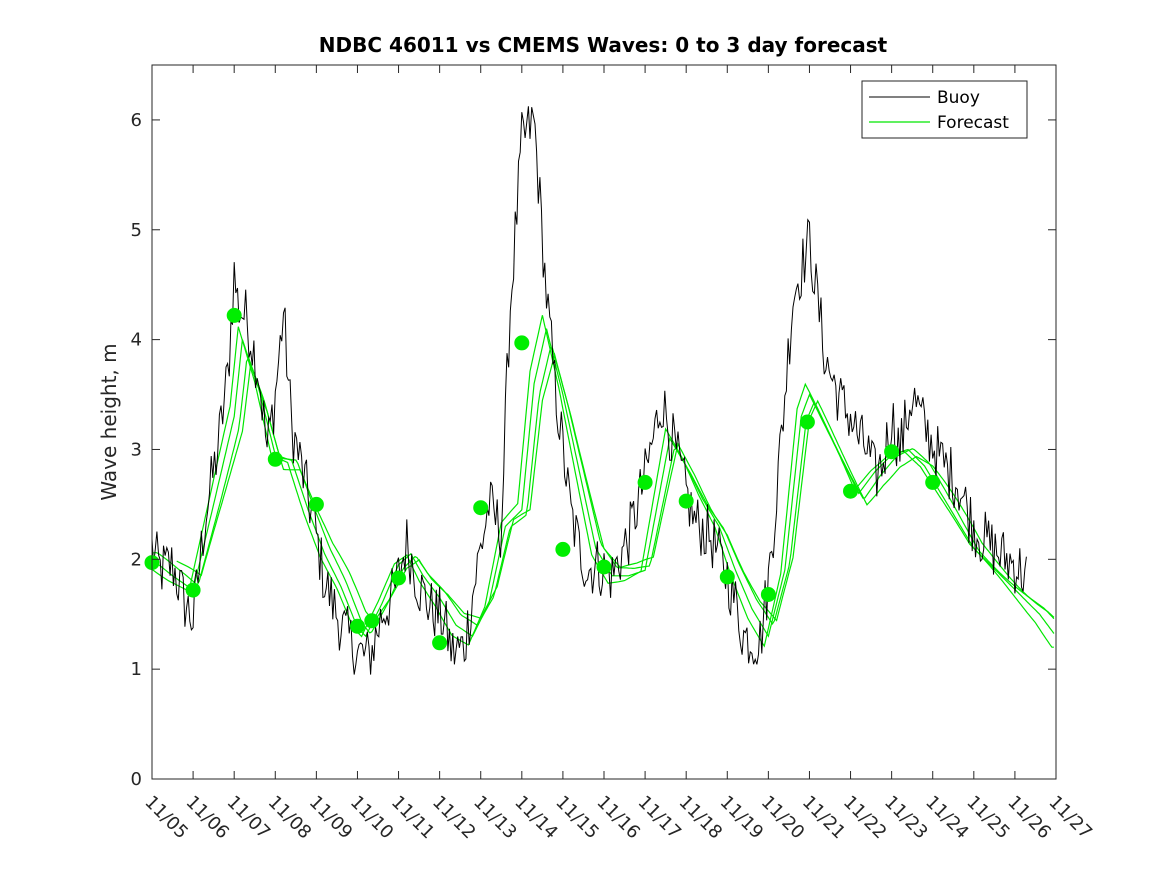 This screenshot has height=875, width=1167. Describe the element at coordinates (958, 98) in the screenshot. I see `legend-buoy-label: Buoy` at that location.